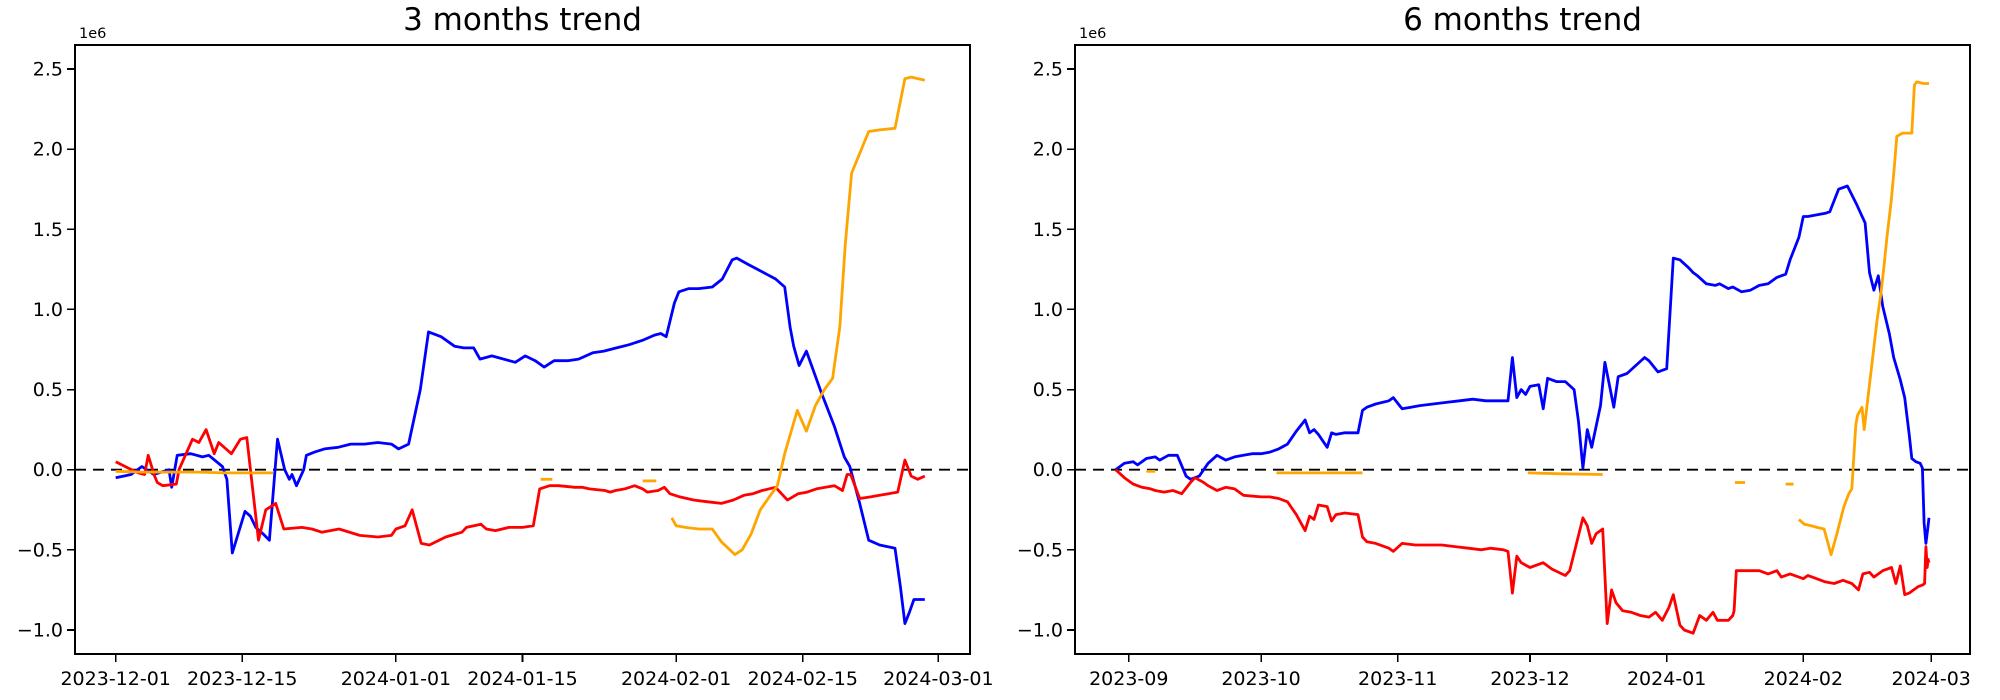  I want to click on x-tick-label: 2024-01-15, so click(522, 679).